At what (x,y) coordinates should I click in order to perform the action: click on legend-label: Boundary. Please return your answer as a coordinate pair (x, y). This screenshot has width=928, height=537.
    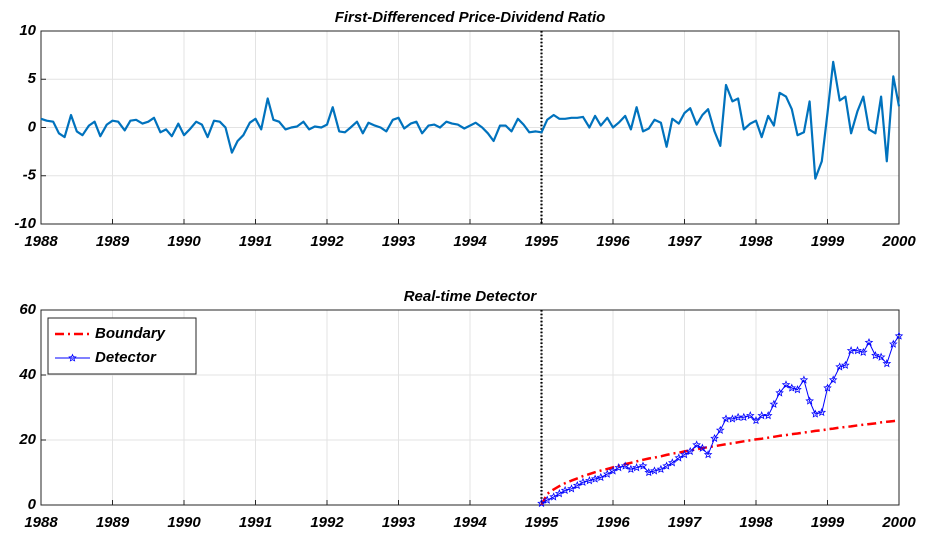
    Looking at the image, I should click on (130, 333).